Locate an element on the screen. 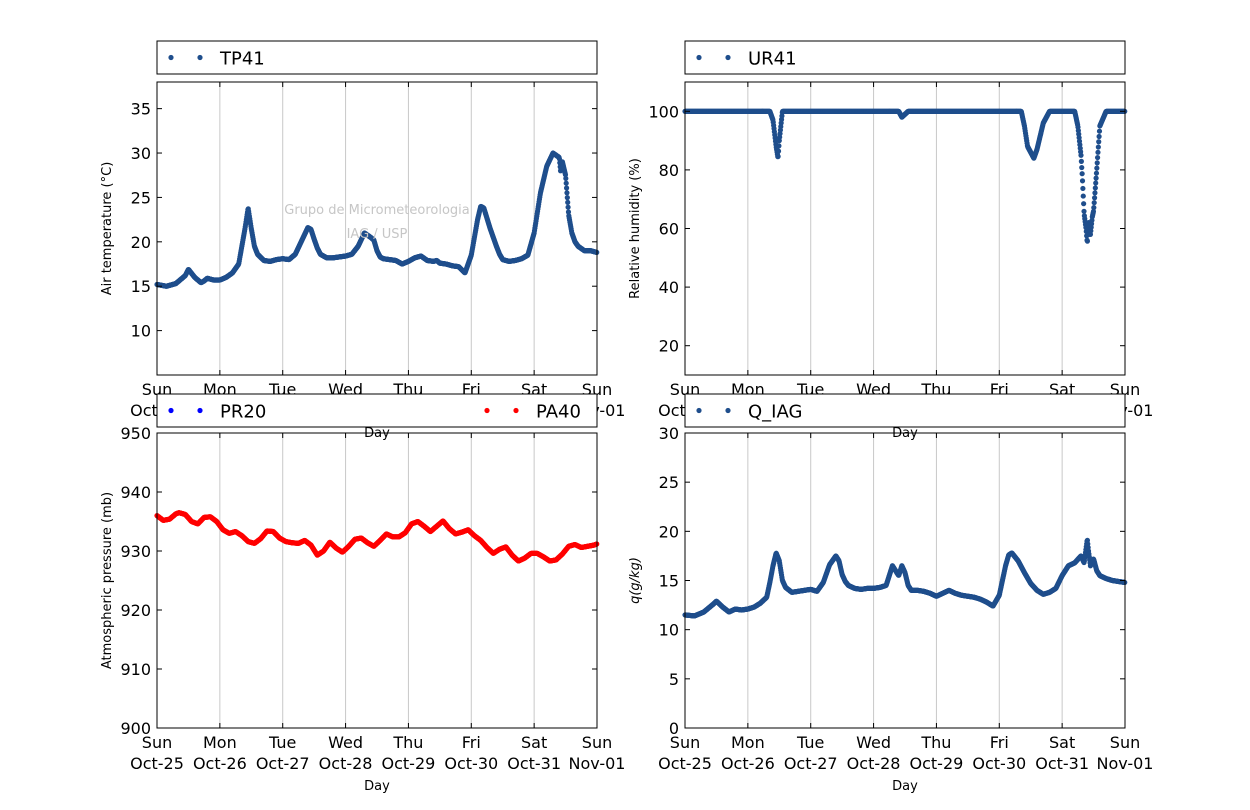  x-tick-label-date: Nov-01 is located at coordinates (1125, 763).